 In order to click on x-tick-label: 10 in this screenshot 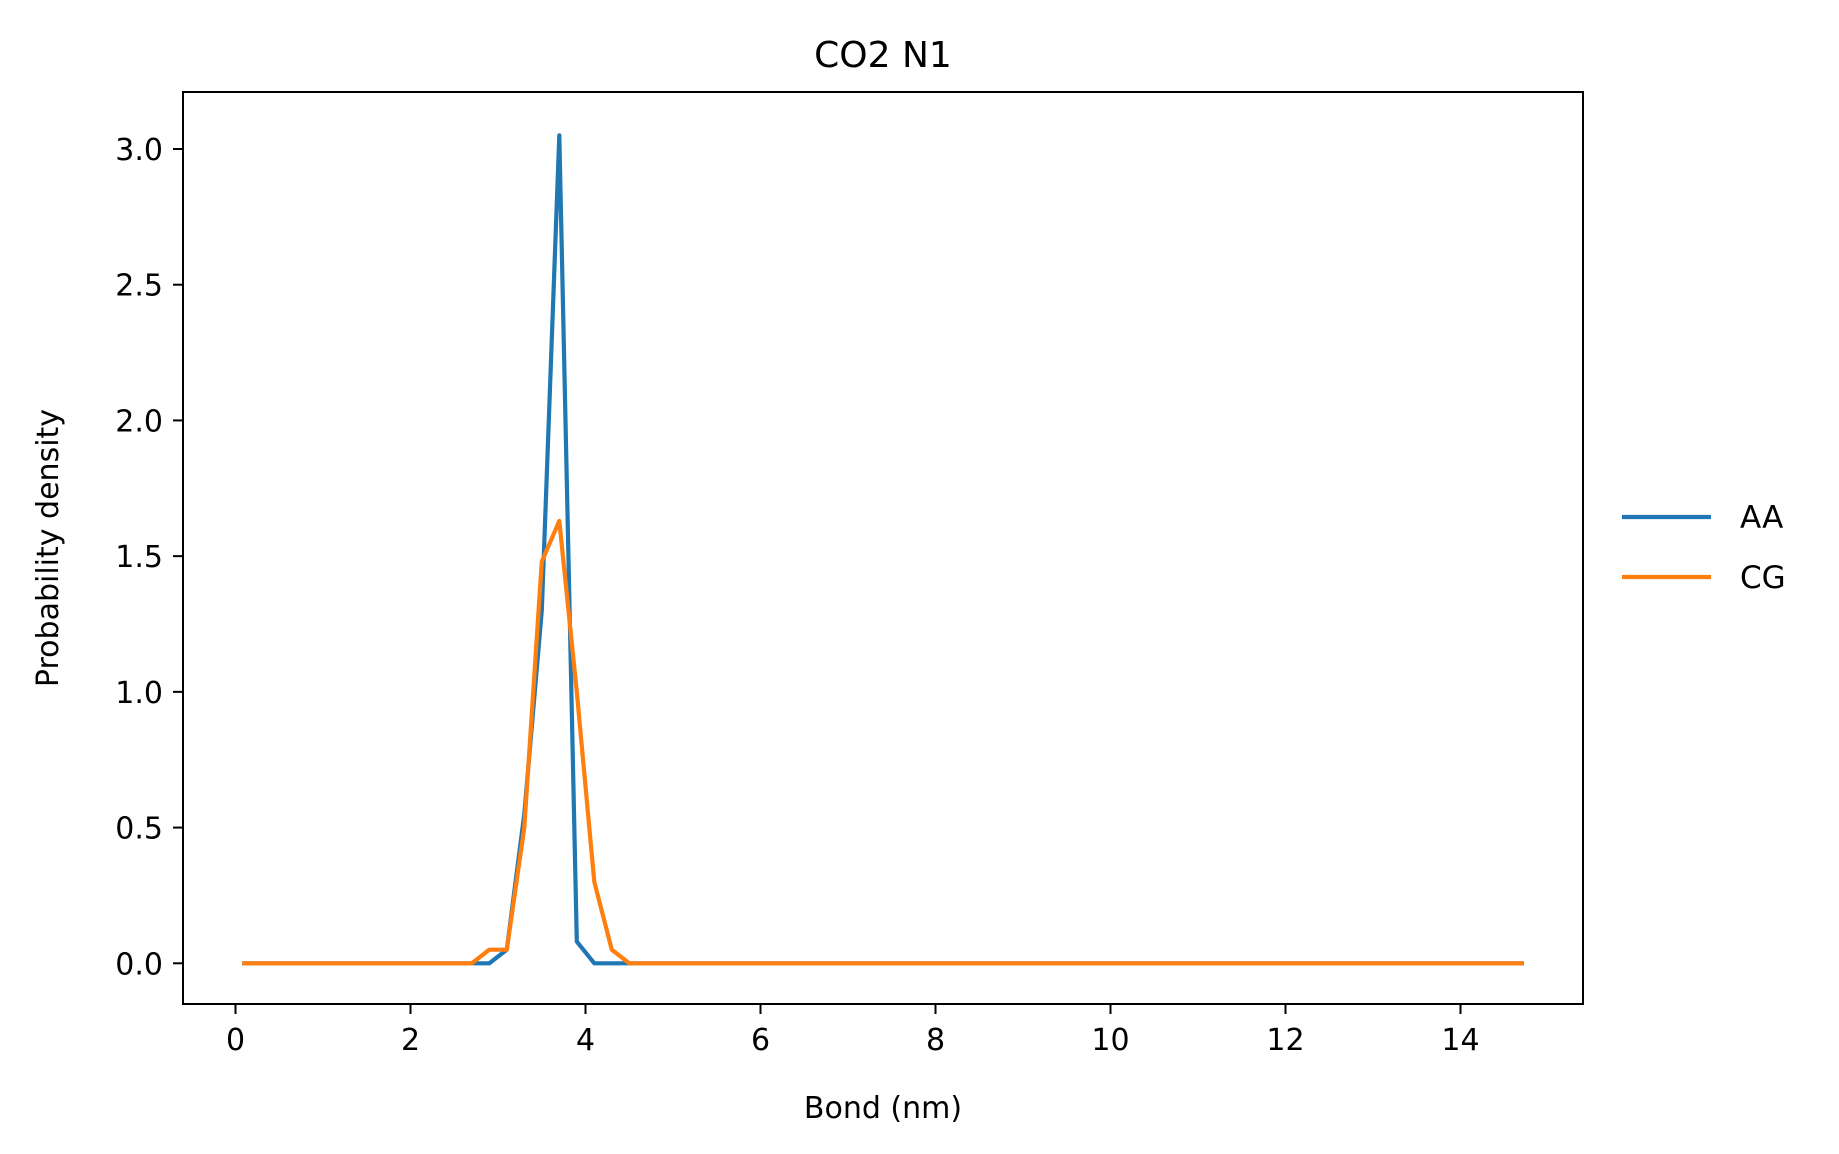, I will do `click(1110, 1040)`.